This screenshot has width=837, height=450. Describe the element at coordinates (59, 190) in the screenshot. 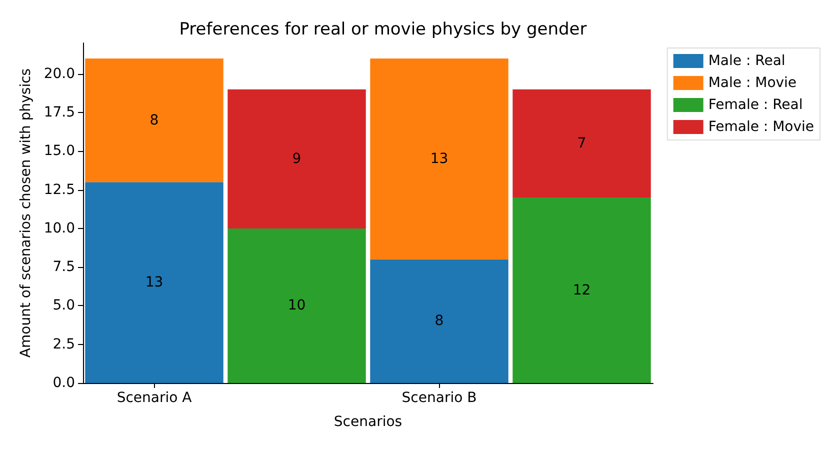

I see `y-tick-label: 12.5` at that location.